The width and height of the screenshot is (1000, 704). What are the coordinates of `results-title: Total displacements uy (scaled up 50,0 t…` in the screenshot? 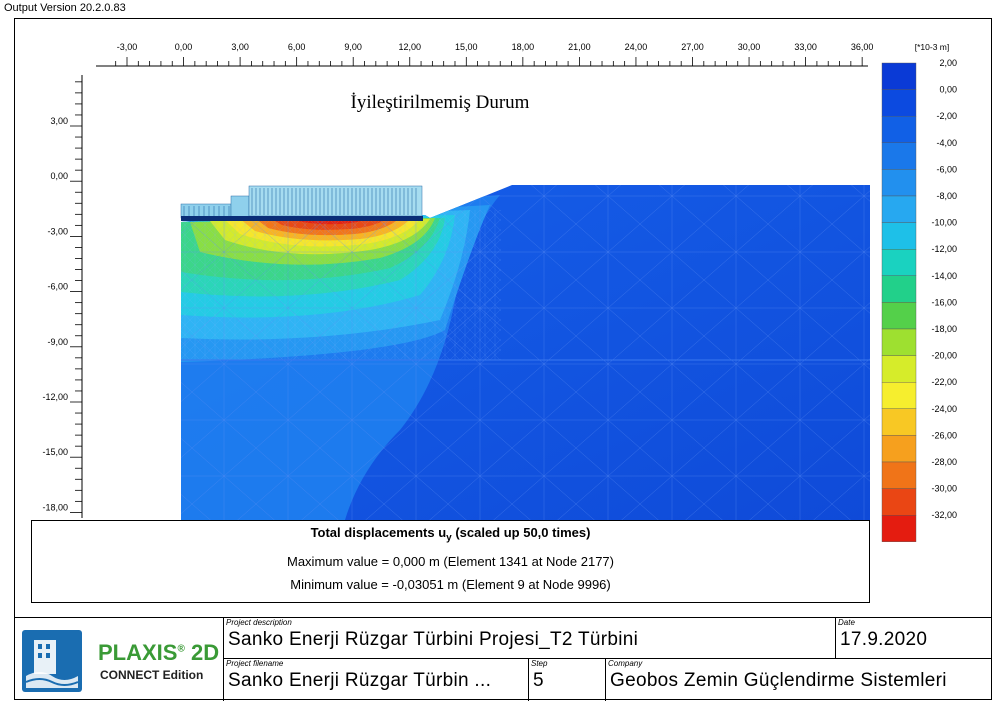 It's located at (450, 534).